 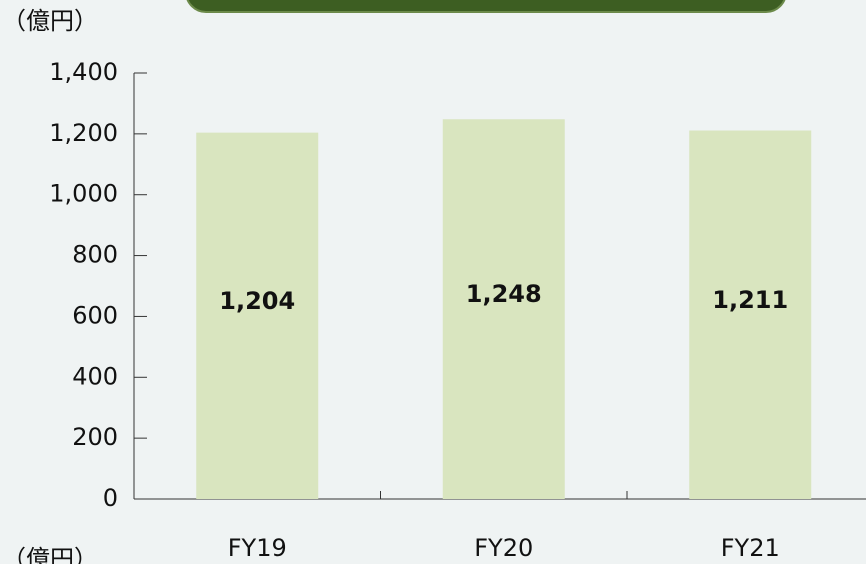 I want to click on value-label: 1,248, so click(x=504, y=294).